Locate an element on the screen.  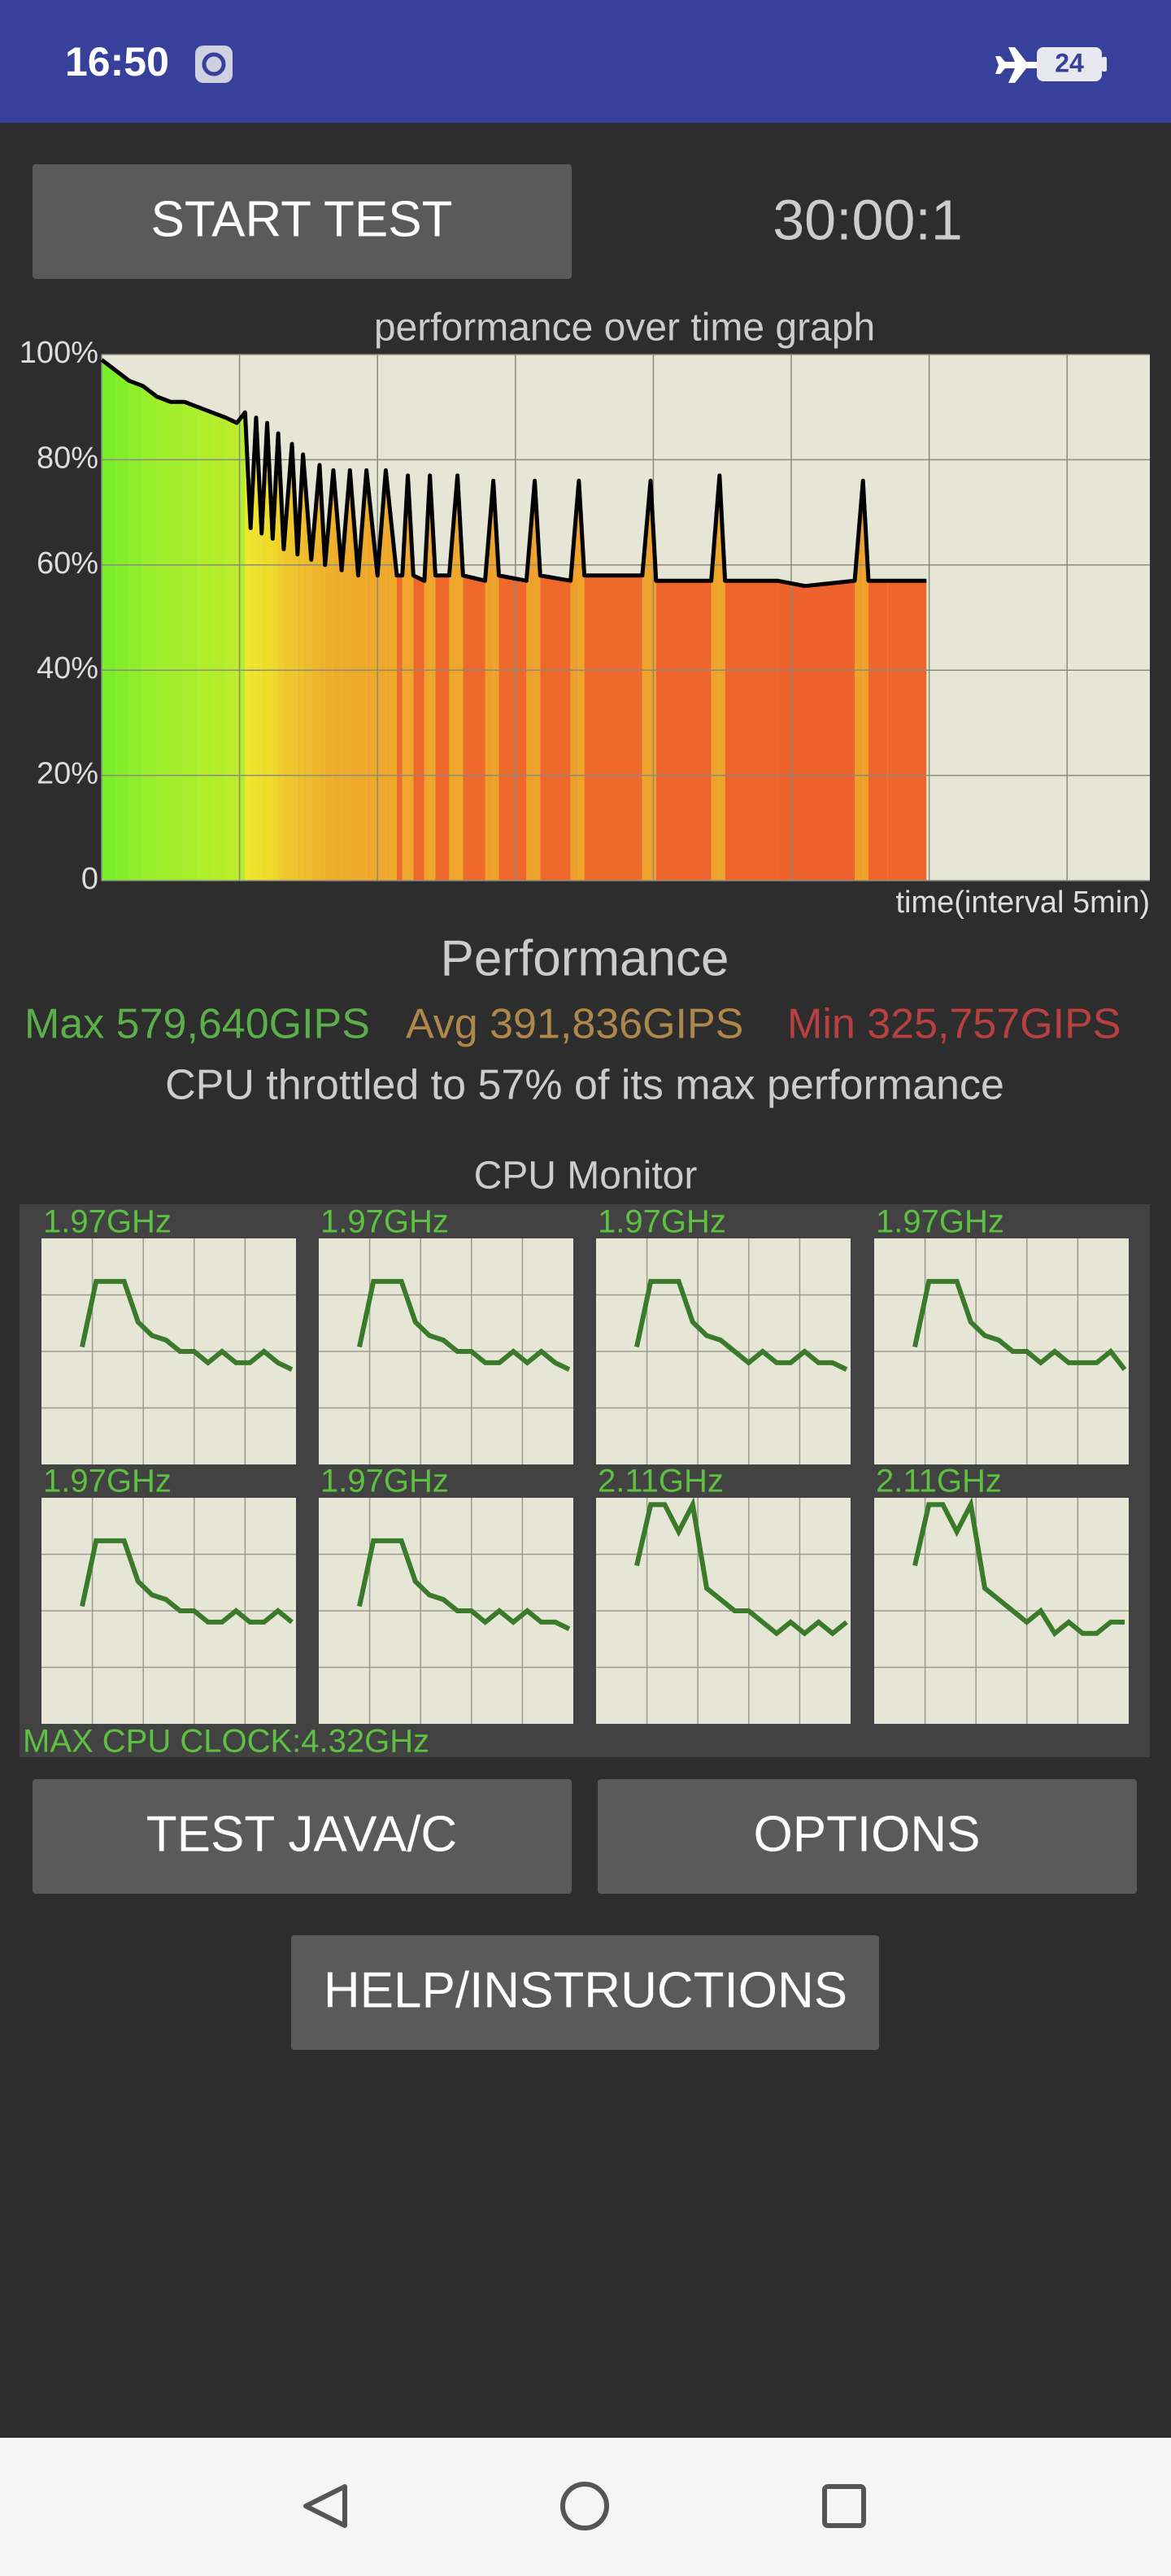
battery-level: 24 is located at coordinates (1069, 63).